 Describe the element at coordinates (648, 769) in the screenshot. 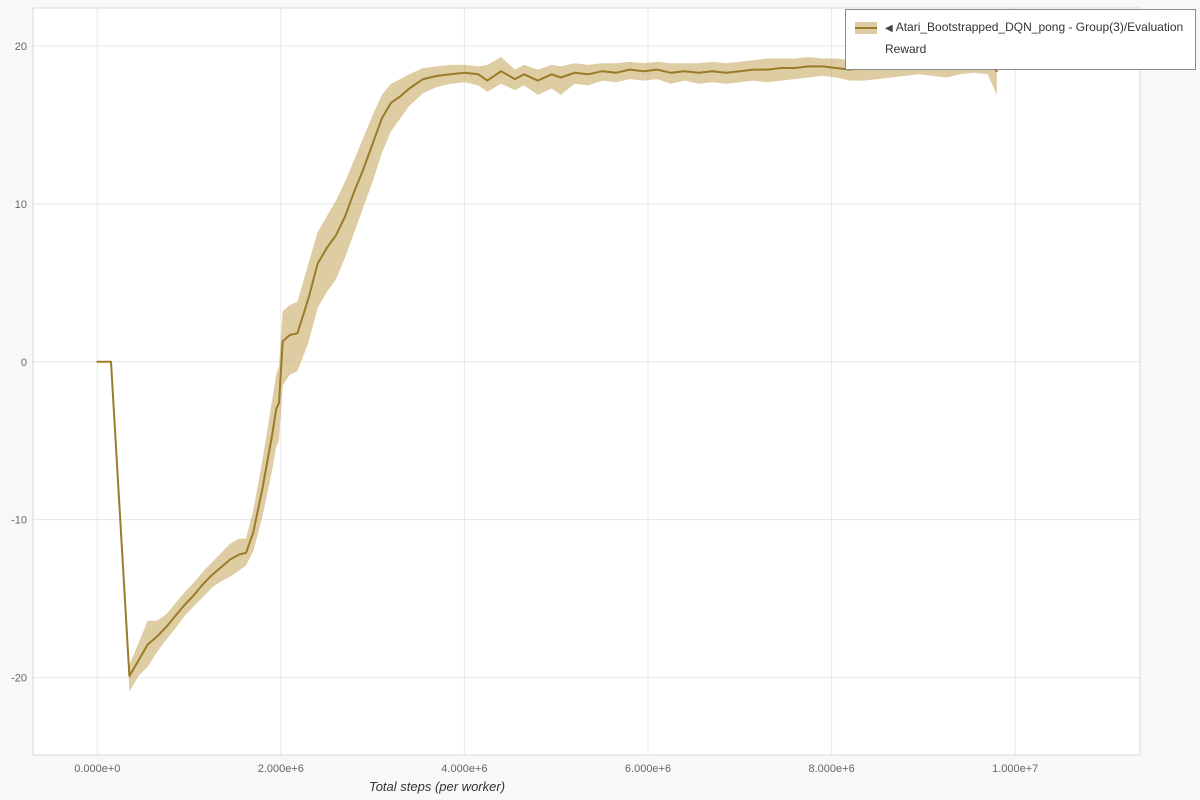

I see `x-tick-label: 6.000e+6` at that location.